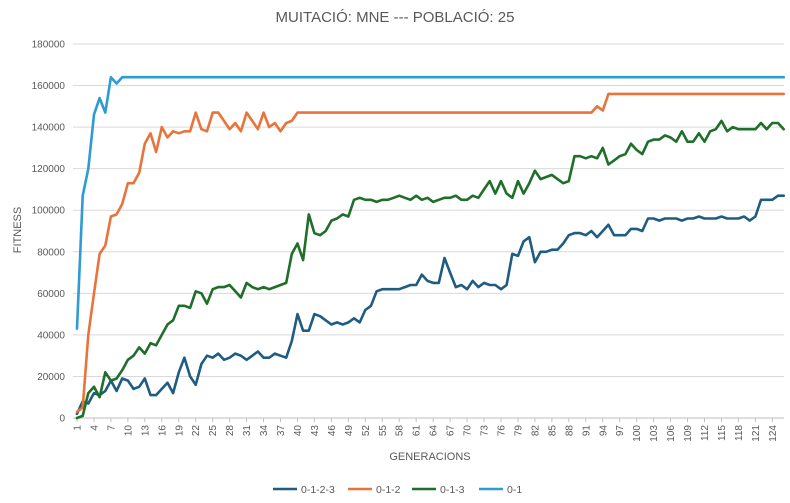 This screenshot has width=790, height=503. Describe the element at coordinates (637, 433) in the screenshot. I see `x-tick-label: 100` at that location.